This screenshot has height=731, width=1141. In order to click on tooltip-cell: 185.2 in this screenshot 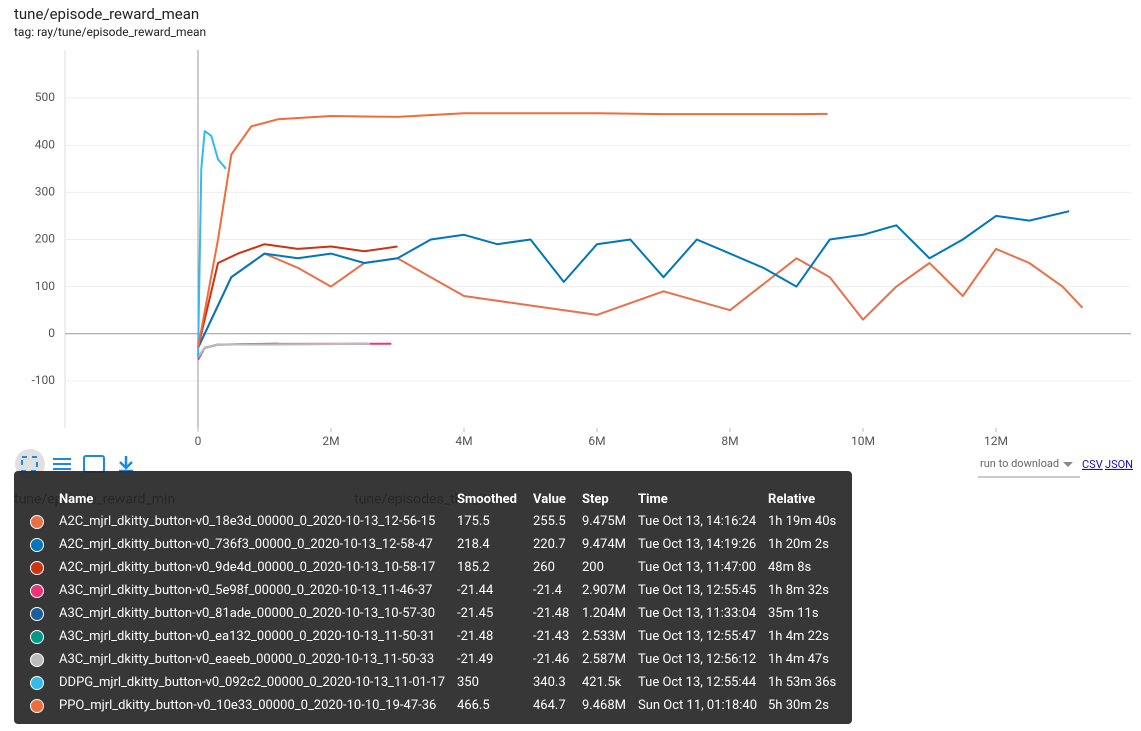, I will do `click(473, 567)`.